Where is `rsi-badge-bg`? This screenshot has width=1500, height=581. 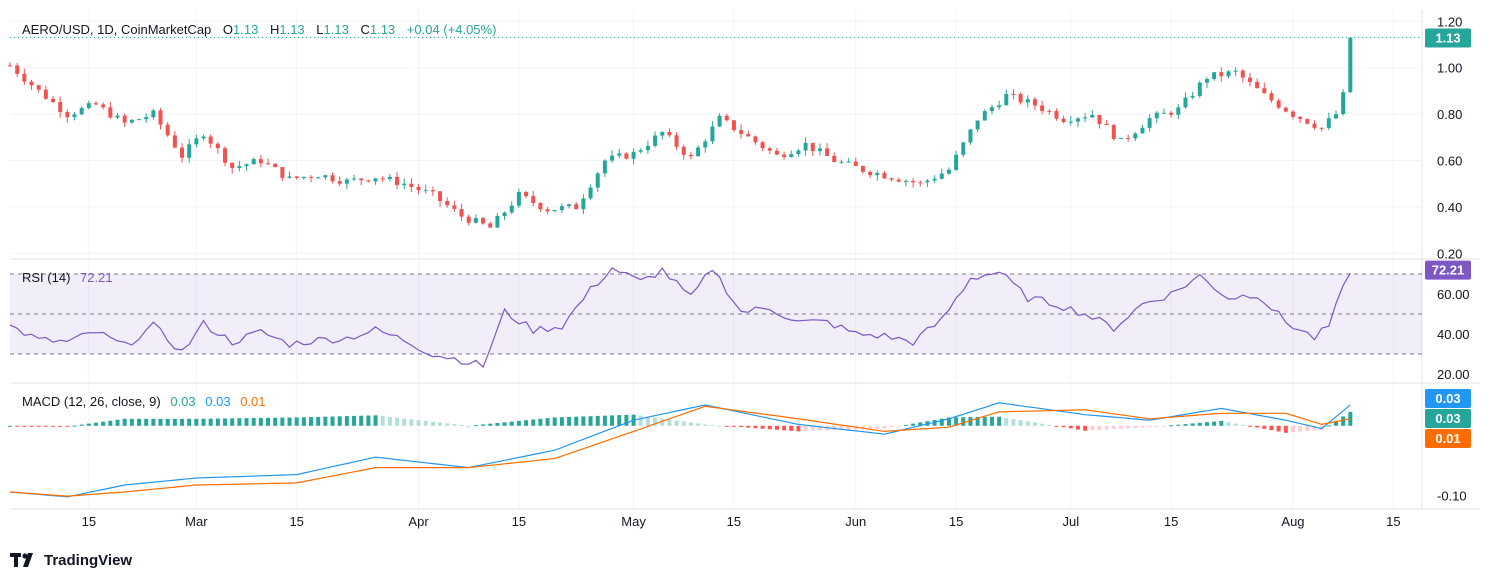
rsi-badge-bg is located at coordinates (1448, 270).